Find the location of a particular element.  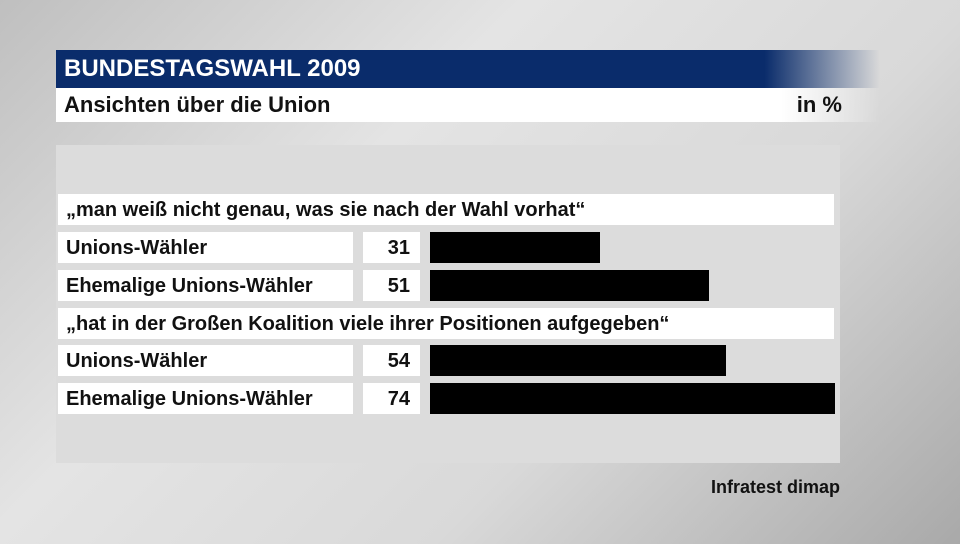

subtitle-band is located at coordinates (468, 105).